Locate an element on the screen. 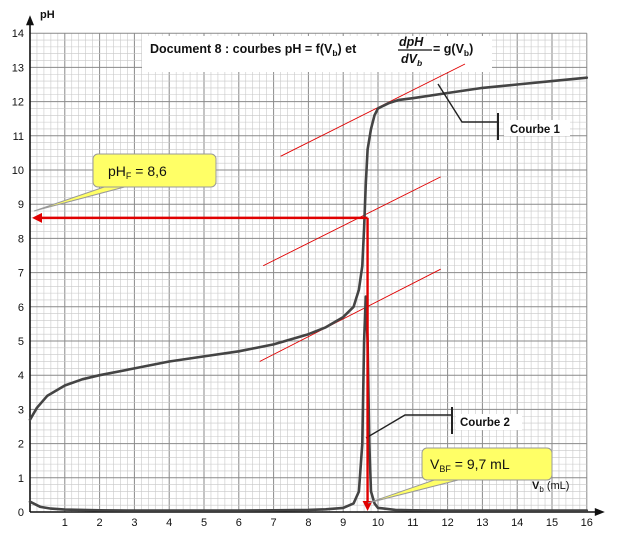 The image size is (628, 548). y-tick-label: 12 is located at coordinates (18, 103).